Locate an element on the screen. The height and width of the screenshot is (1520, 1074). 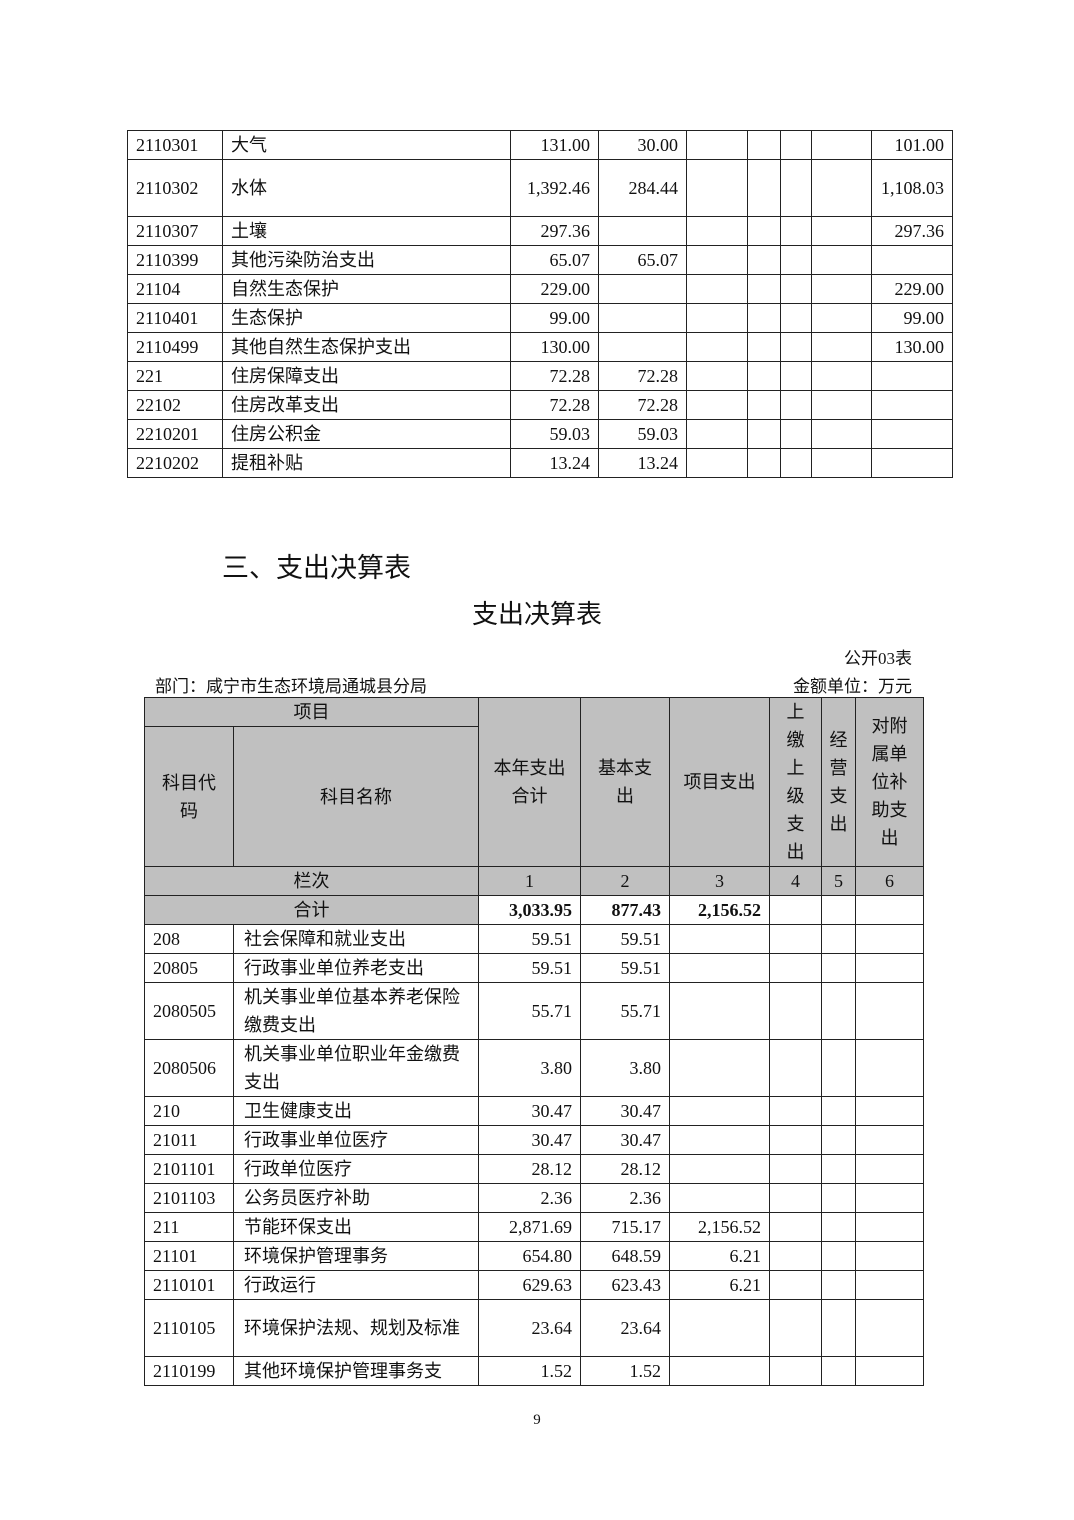
amount-cell: 2,871.69 is located at coordinates (529, 1227).